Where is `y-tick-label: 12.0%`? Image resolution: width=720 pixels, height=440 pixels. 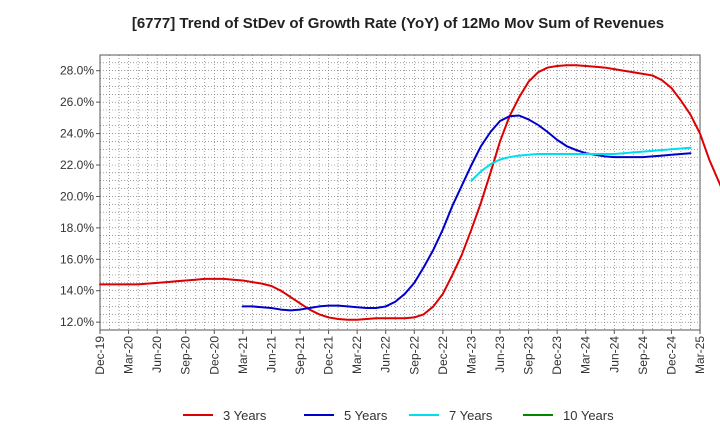
y-tick-label: 12.0% is located at coordinates (77, 322).